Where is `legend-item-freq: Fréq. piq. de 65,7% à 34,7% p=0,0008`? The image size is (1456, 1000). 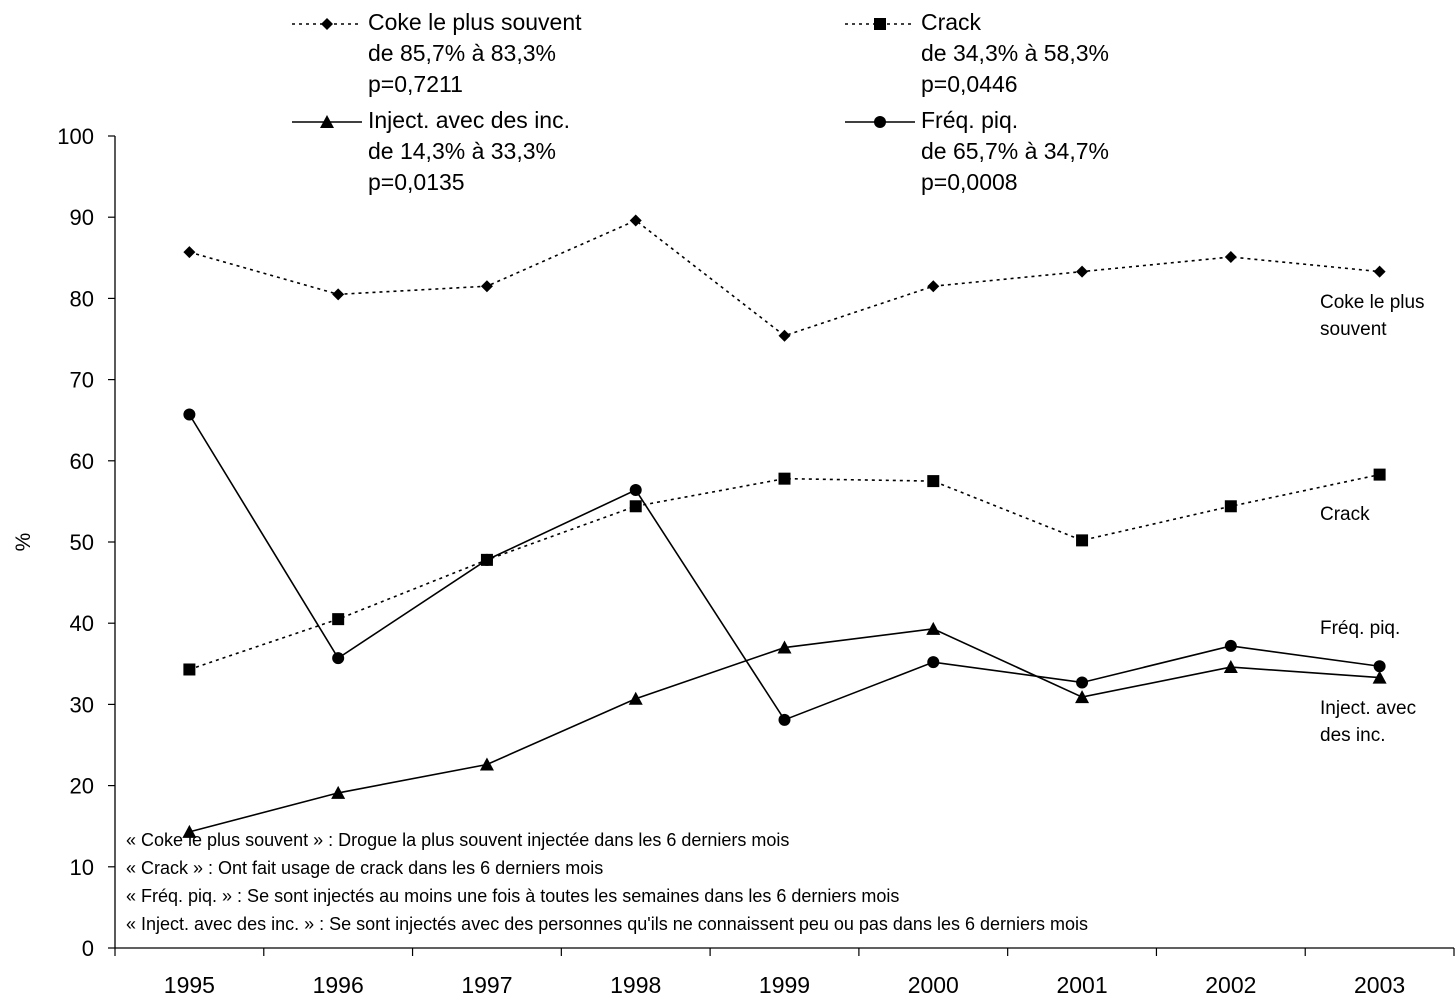
legend-item-freq: Fréq. piq. de 65,7% à 34,7% p=0,0008 is located at coordinates (977, 151).